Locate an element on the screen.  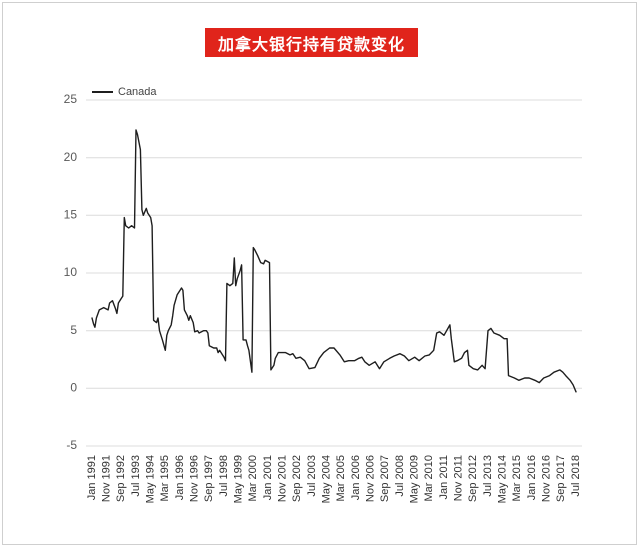
x-tick-label: Jul 2013 is located at coordinates (488, 476).